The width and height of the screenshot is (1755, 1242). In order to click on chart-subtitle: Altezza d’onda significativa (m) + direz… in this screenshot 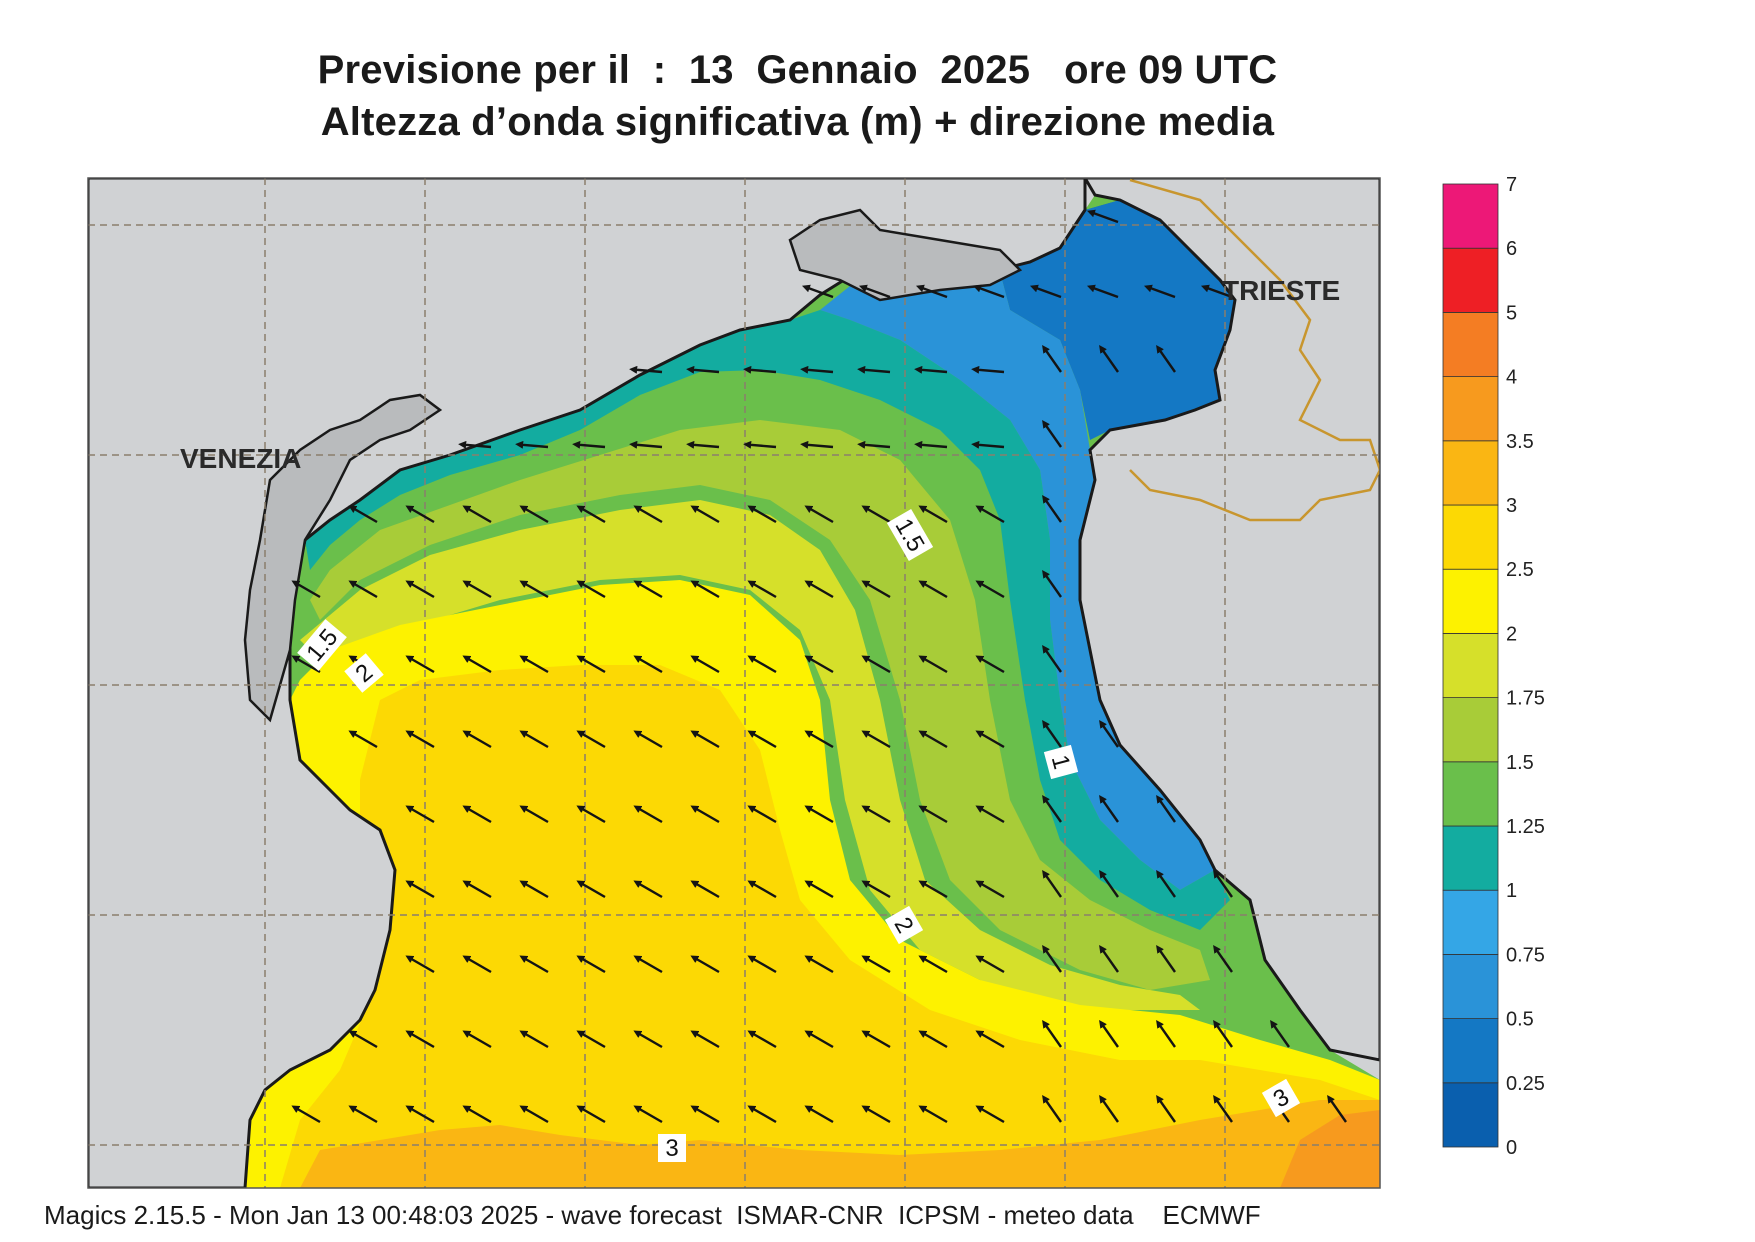, I will do `click(797, 122)`.